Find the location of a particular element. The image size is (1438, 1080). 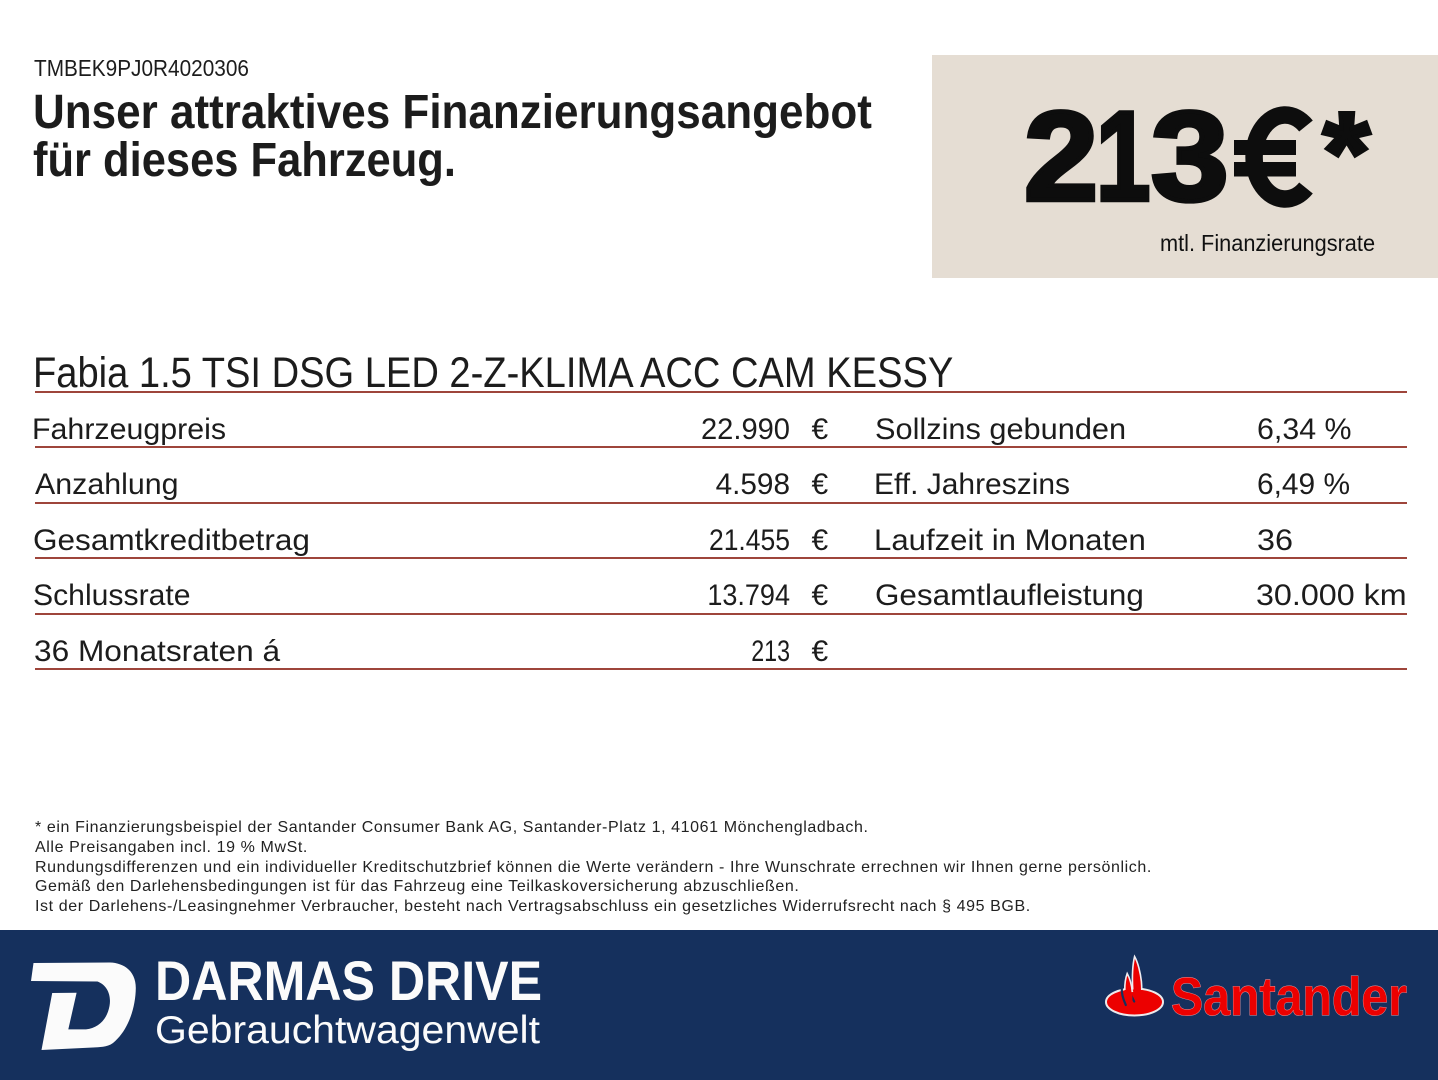

svg-text: DARMAS DRIVE is located at coordinates (348, 980).